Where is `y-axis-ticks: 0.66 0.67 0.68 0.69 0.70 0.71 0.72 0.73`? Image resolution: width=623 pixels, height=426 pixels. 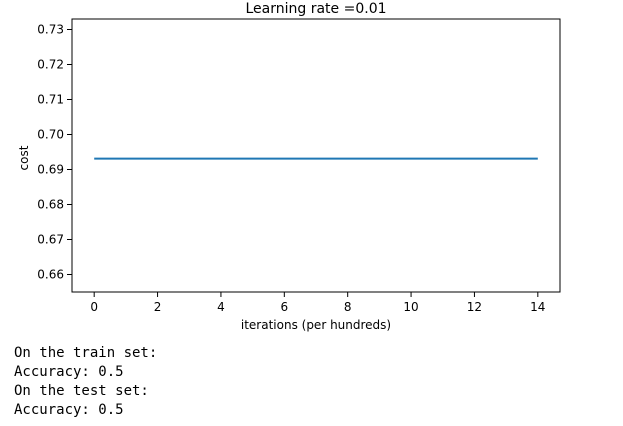 y-axis-ticks: 0.66 0.67 0.68 0.69 0.70 0.71 0.72 0.73 is located at coordinates (54, 152).